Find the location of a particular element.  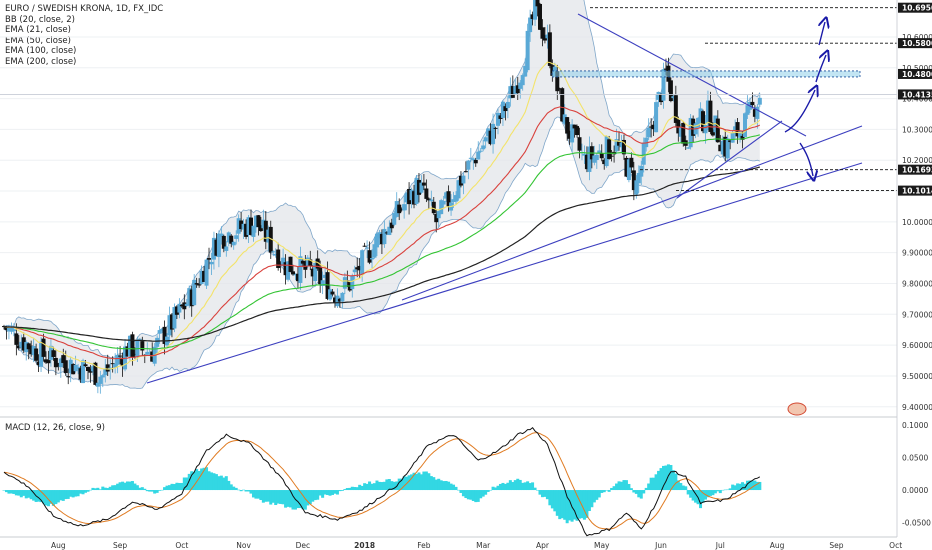

time-tick-label: Nov is located at coordinates (243, 545).